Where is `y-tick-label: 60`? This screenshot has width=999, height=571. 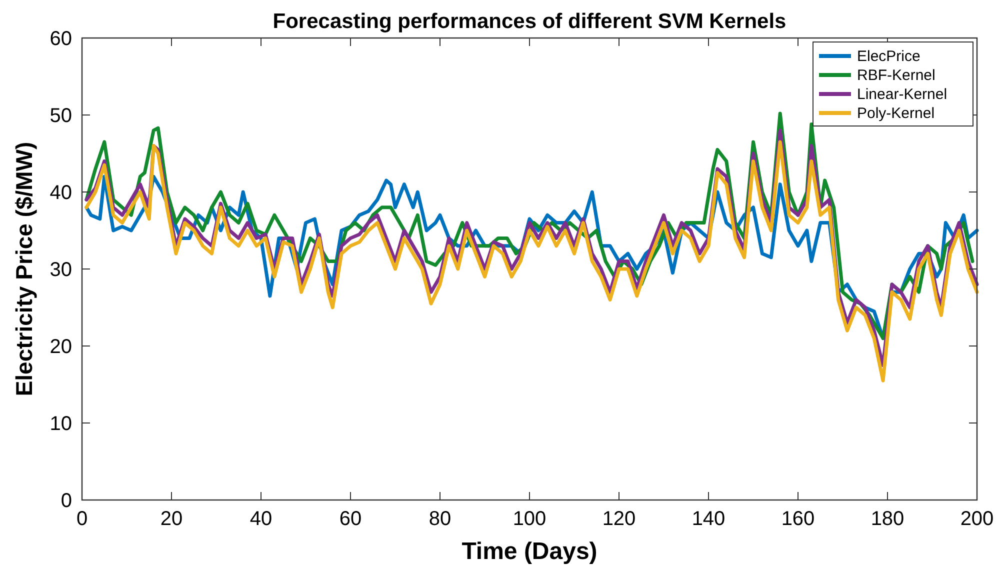
y-tick-label: 60 is located at coordinates (61, 39).